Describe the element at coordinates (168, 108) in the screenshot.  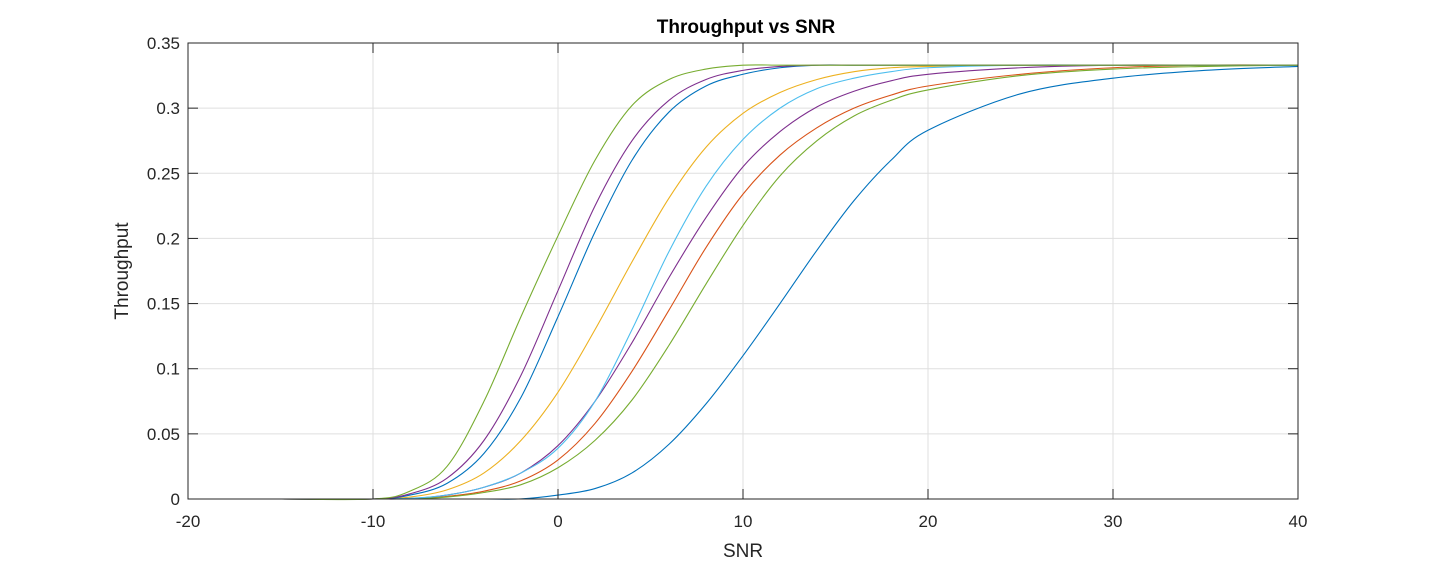
I see `y-tick-label: 0.3` at that location.